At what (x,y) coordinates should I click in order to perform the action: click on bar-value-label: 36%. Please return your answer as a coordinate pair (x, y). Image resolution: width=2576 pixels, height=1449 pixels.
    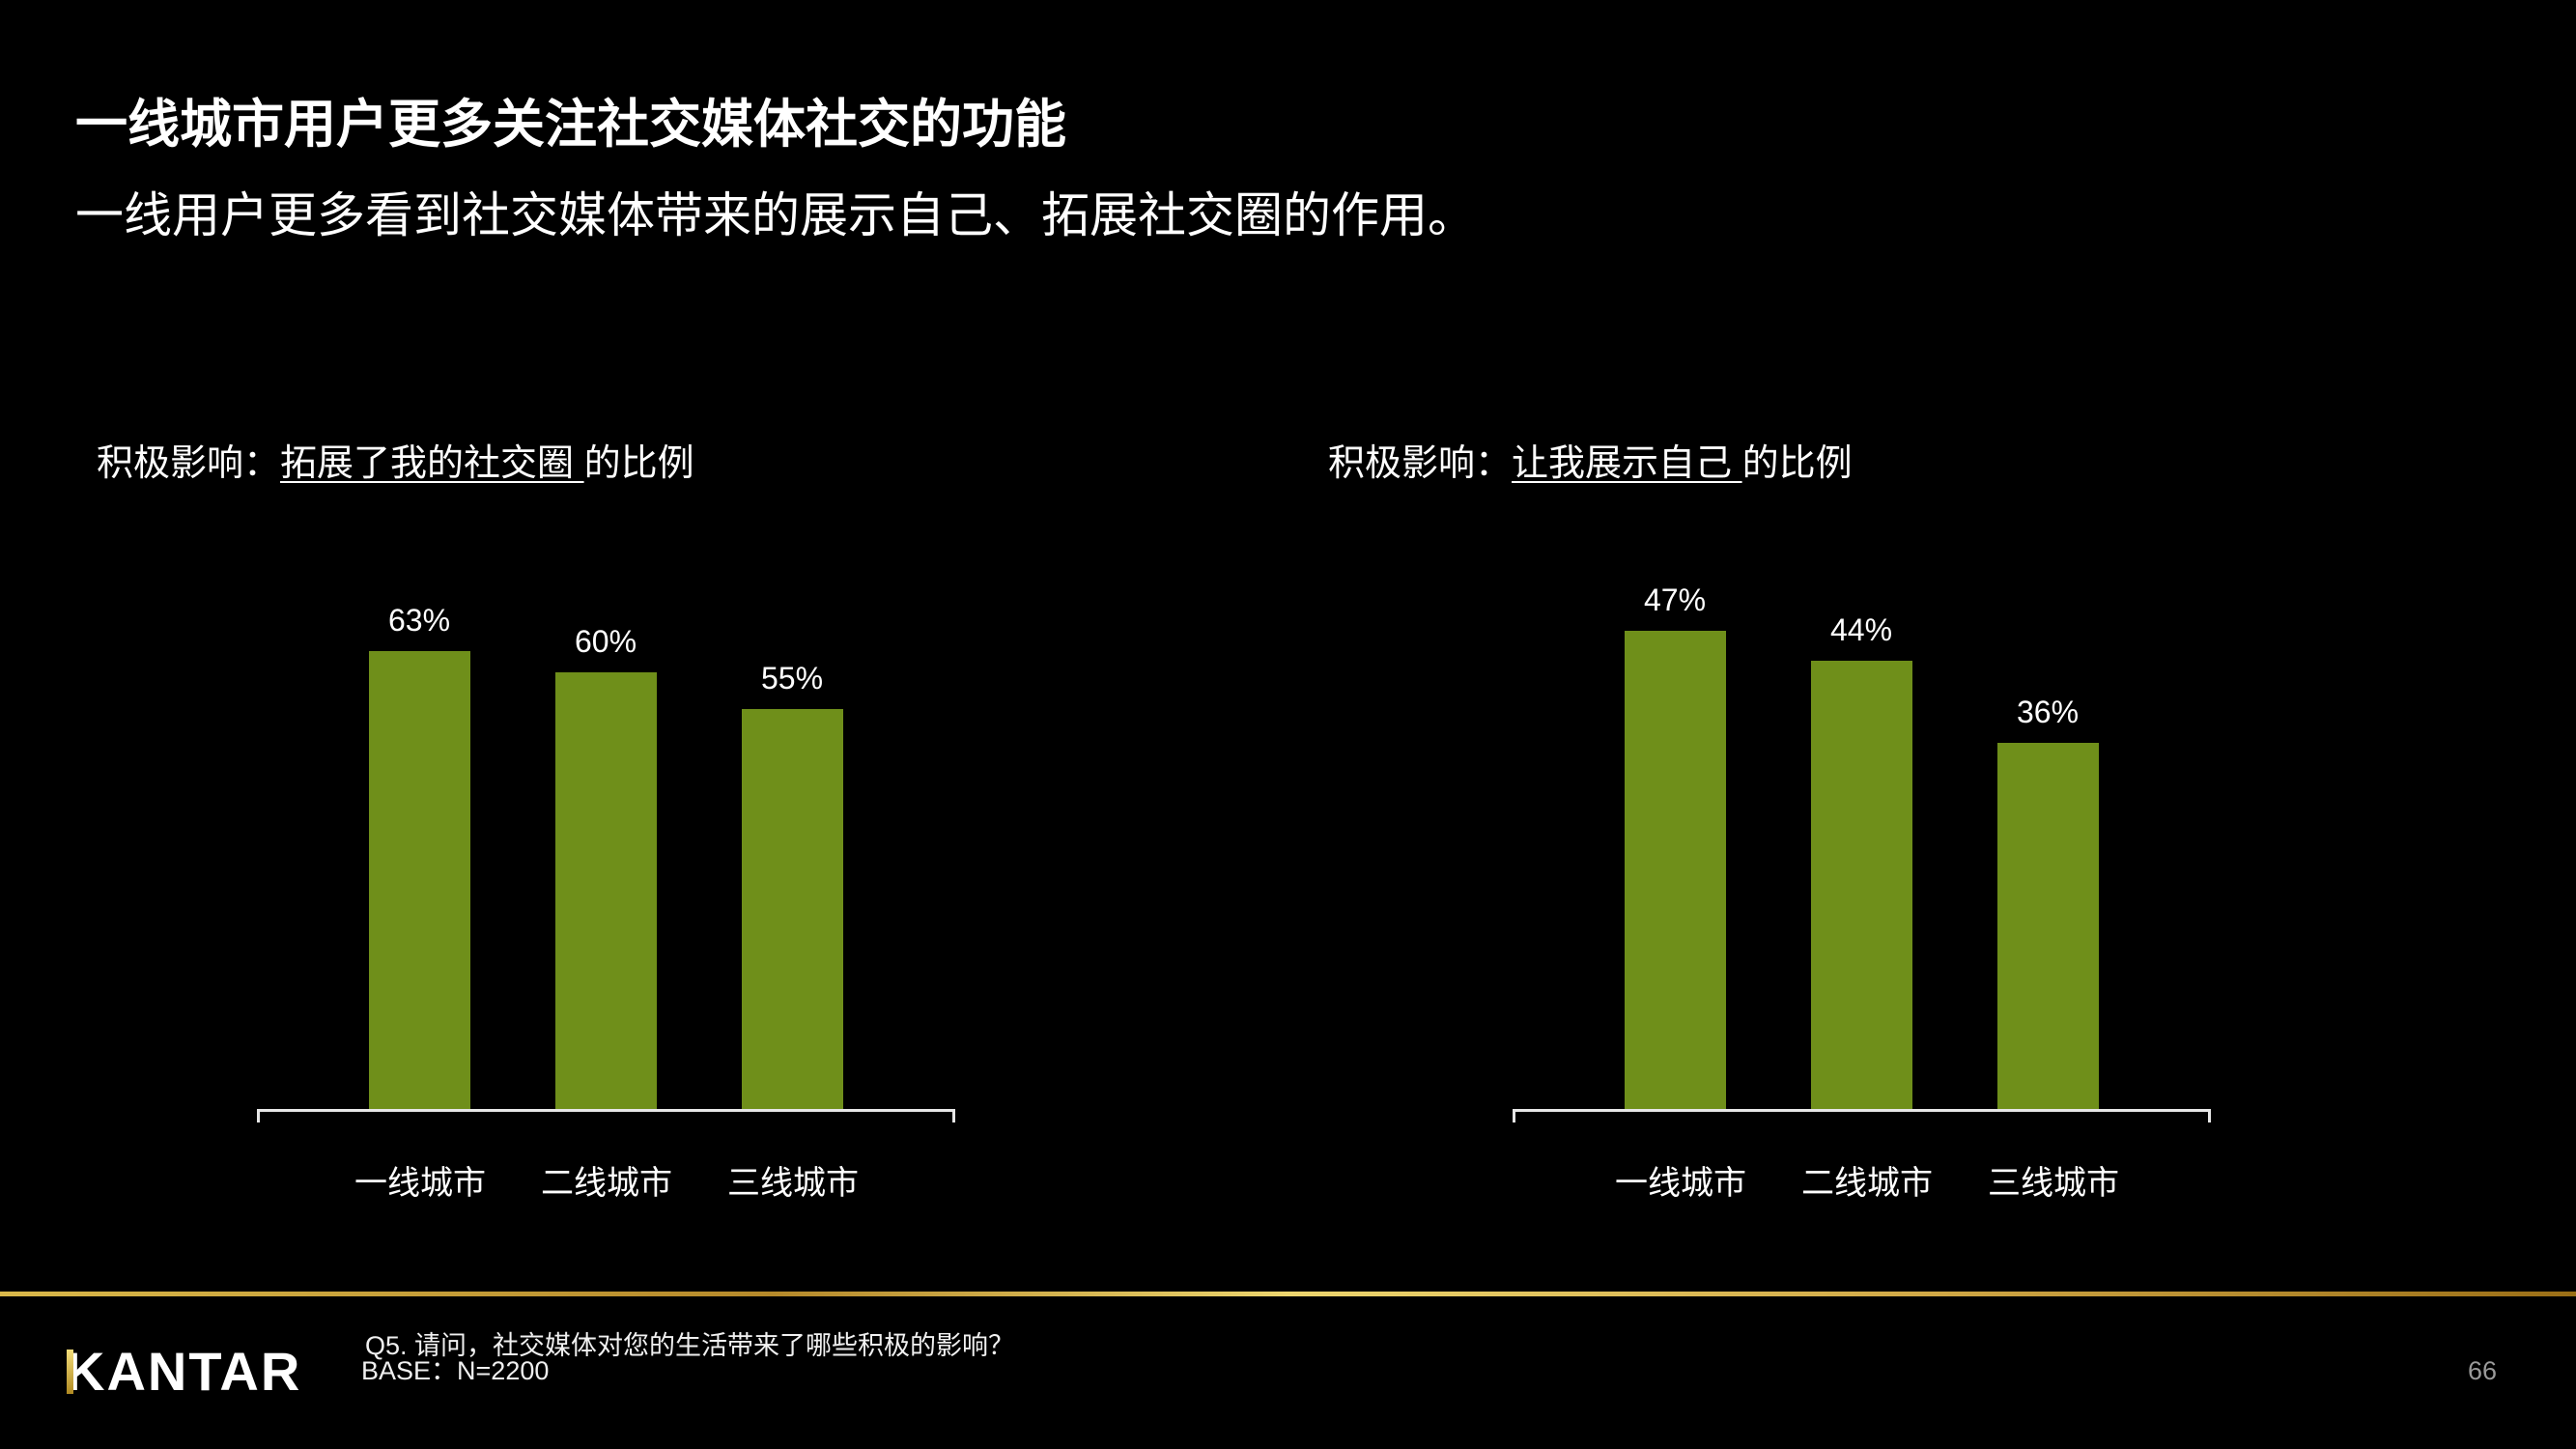
    Looking at the image, I should click on (2048, 712).